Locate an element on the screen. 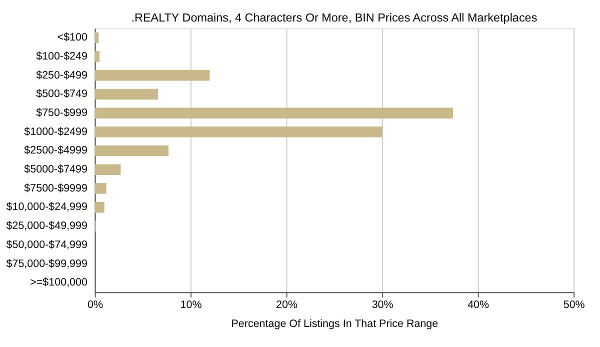 The height and width of the screenshot is (347, 600). y-tick-label: $2500-$4999 is located at coordinates (56, 150).